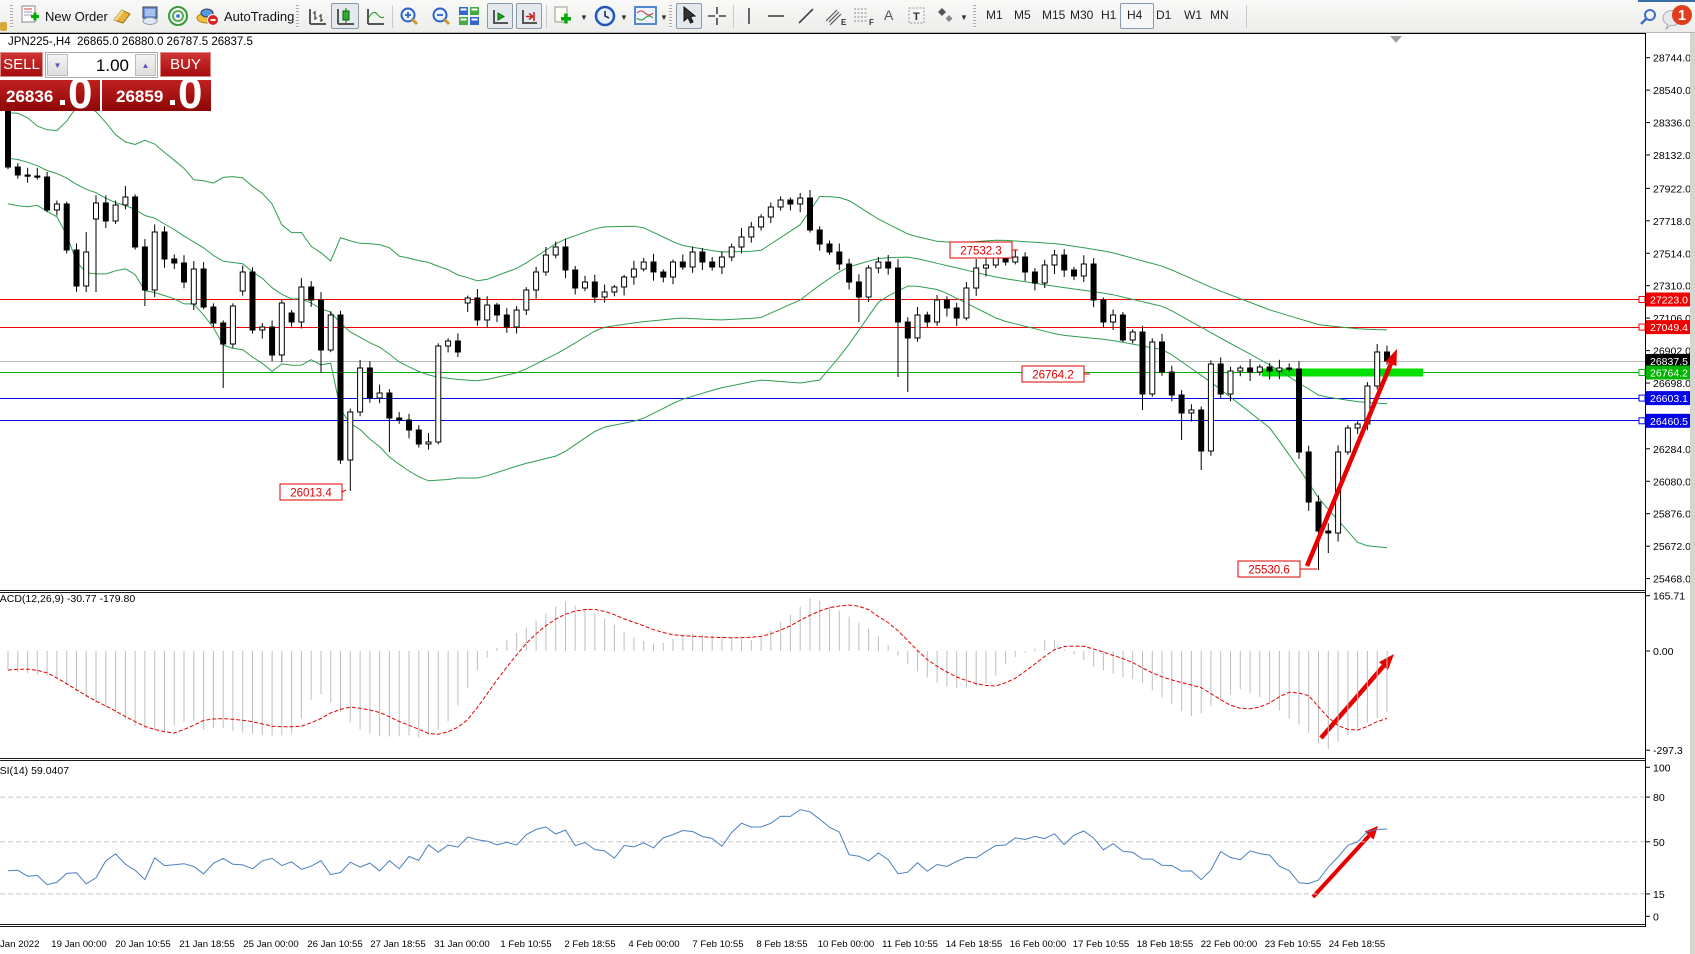 This screenshot has height=954, width=1695. What do you see at coordinates (653, 944) in the screenshot?
I see `svg-text: 4 Feb 00:00` at bounding box center [653, 944].